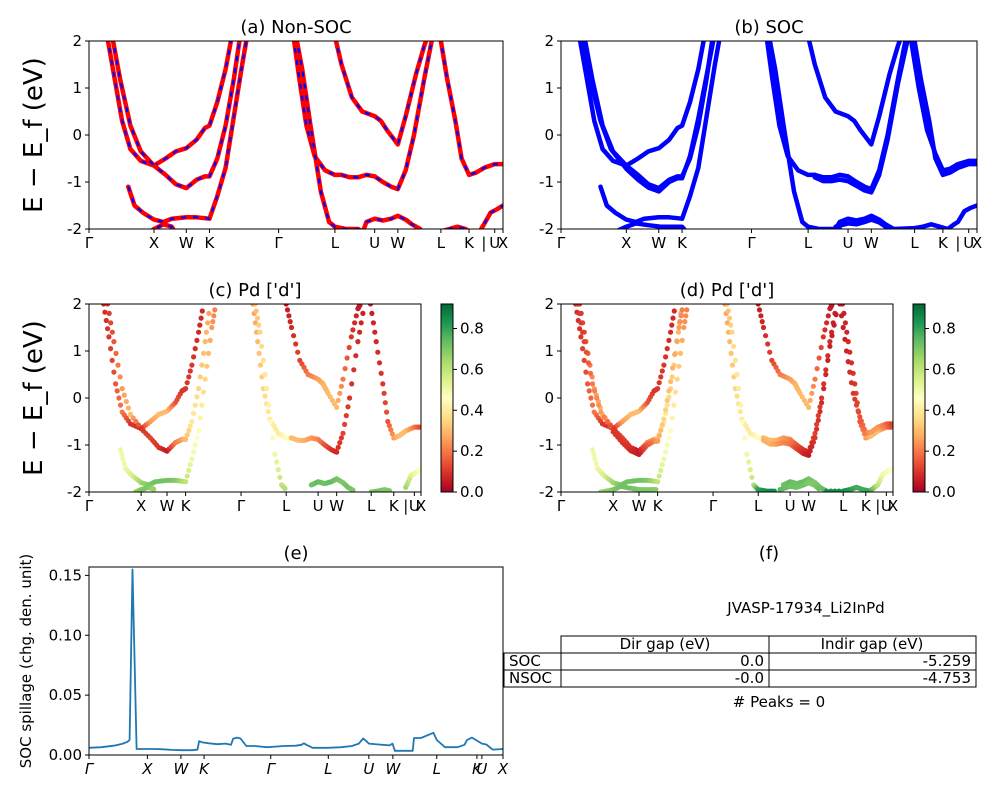  What do you see at coordinates (405, 506) in the screenshot?
I see `x-tick-label: |` at bounding box center [405, 506].